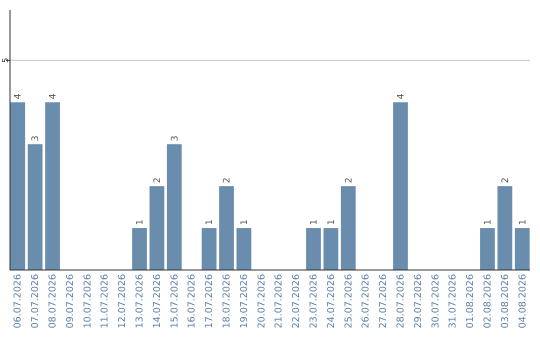 Image resolution: width=540 pixels, height=340 pixels. What do you see at coordinates (436, 301) in the screenshot?
I see `x-tick-label: 30.07.2026` at bounding box center [436, 301].